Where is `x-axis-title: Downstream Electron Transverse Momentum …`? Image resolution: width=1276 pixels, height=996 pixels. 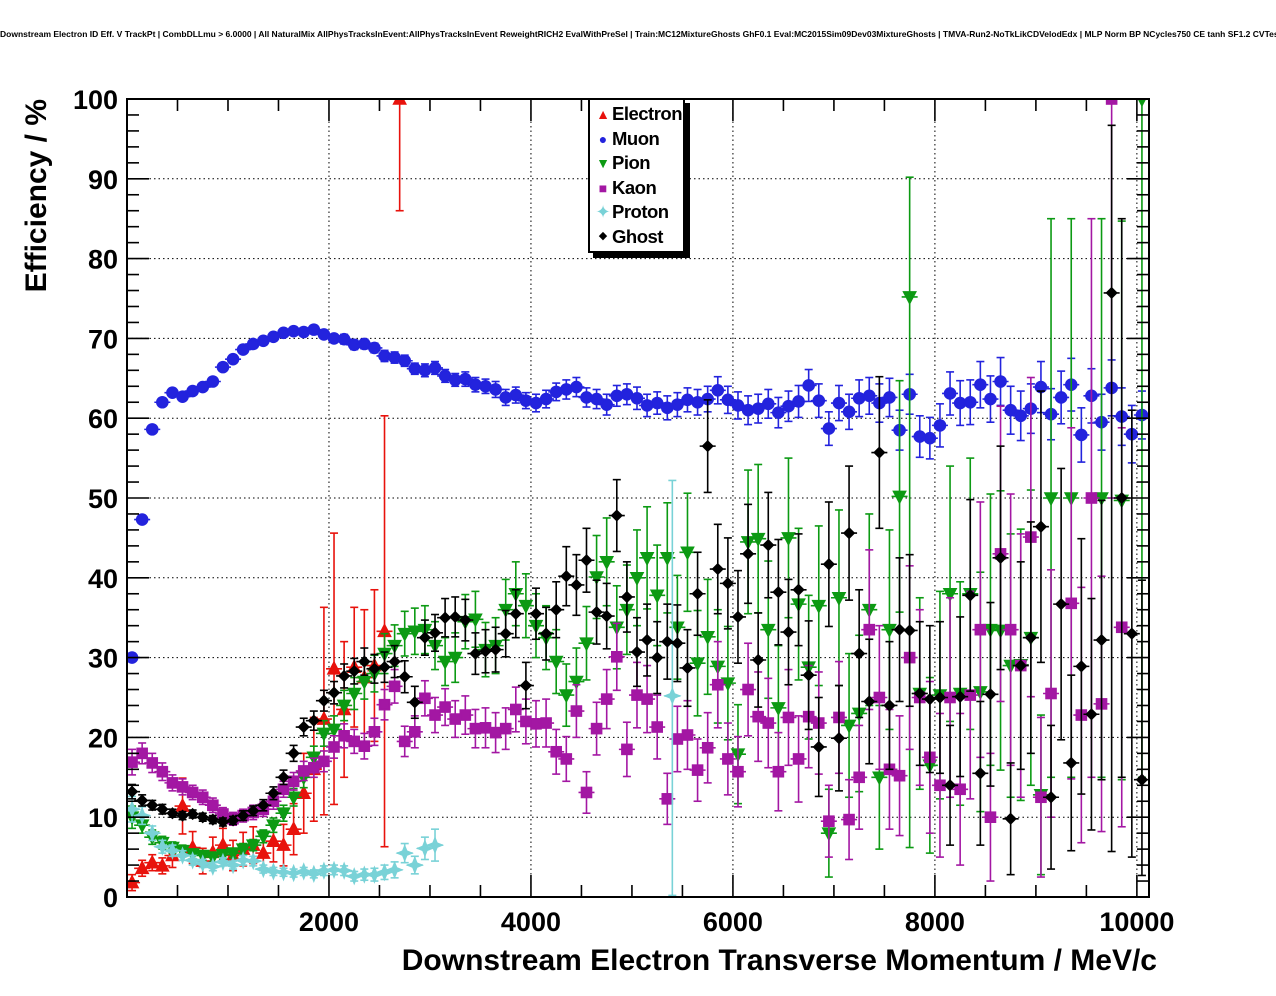 x-axis-title: Downstream Electron Transverse Momentum … is located at coordinates (779, 960).